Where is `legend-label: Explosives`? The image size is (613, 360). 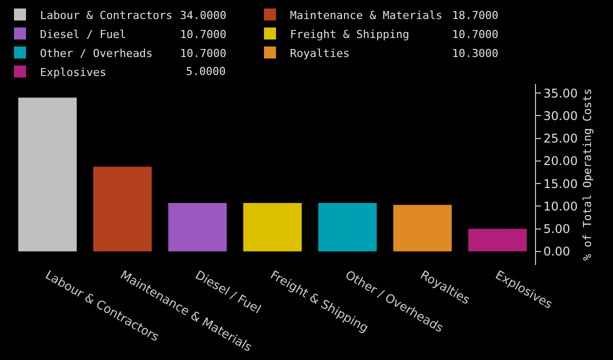
legend-label: Explosives is located at coordinates (73, 72).